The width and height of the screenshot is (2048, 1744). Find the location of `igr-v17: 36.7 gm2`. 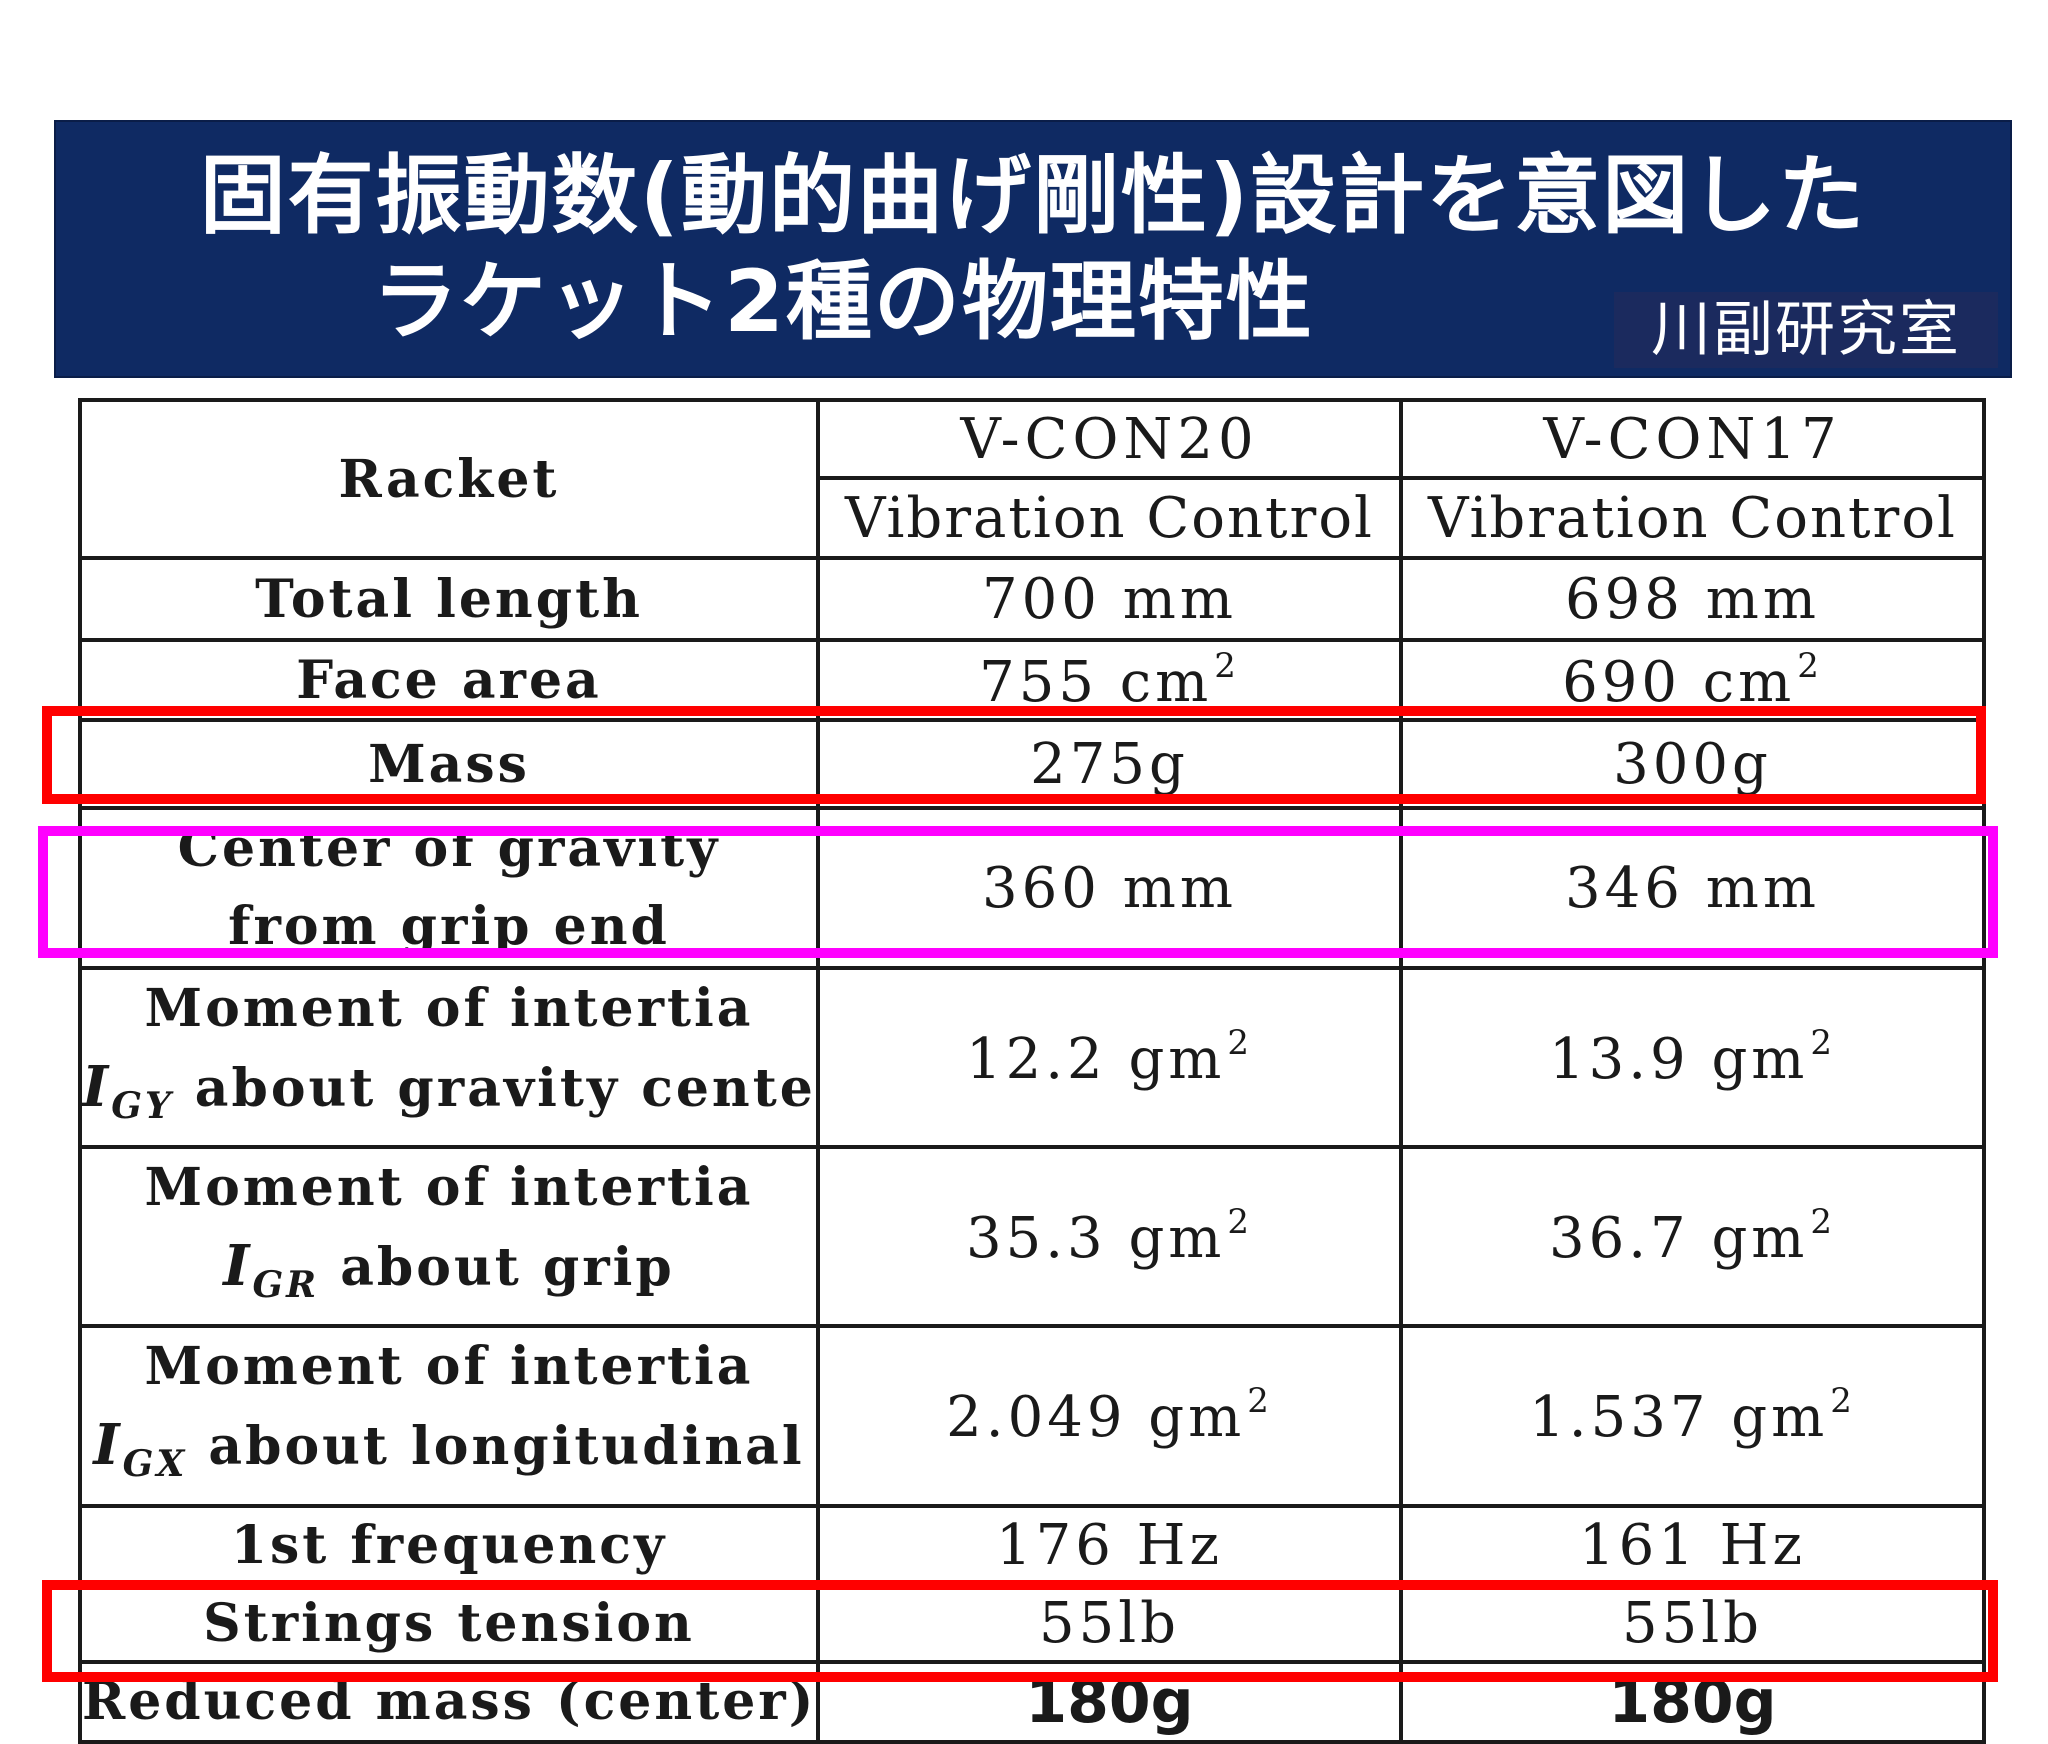

igr-v17: 36.7 gm2 is located at coordinates (1692, 1237).